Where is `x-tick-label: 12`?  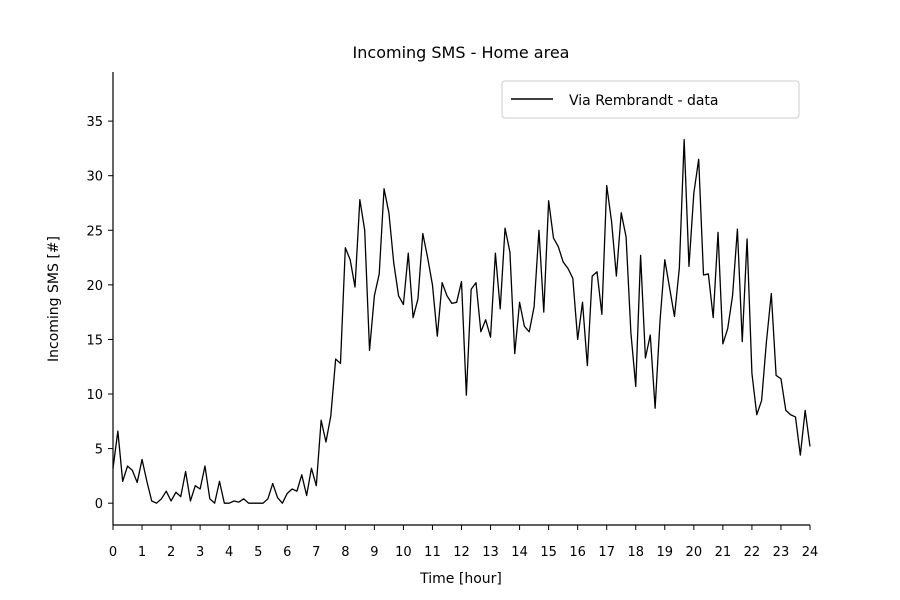
x-tick-label: 12 is located at coordinates (461, 552).